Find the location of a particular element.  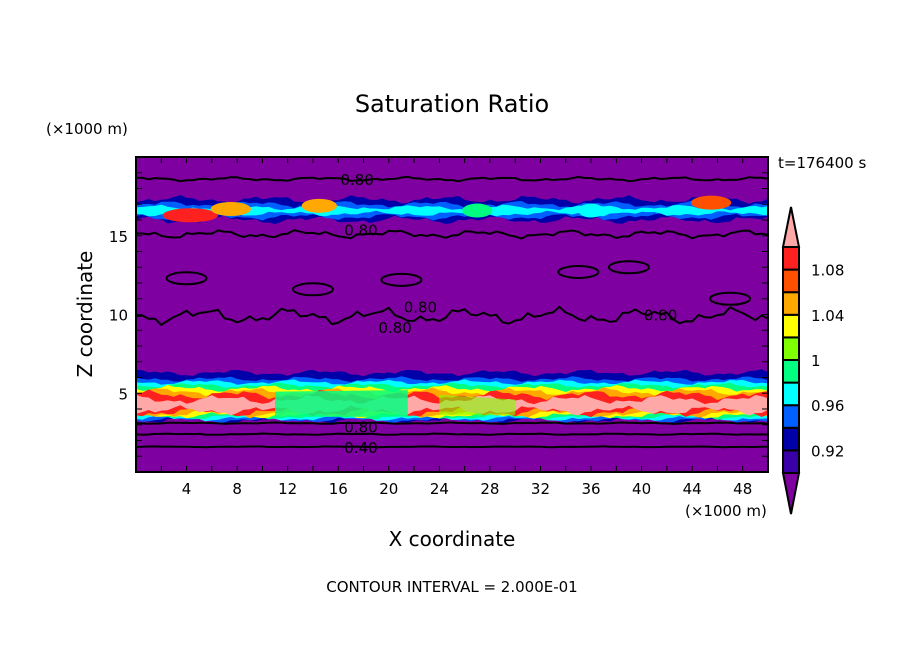

y-unit-label: (×1000 m) is located at coordinates (87, 129).